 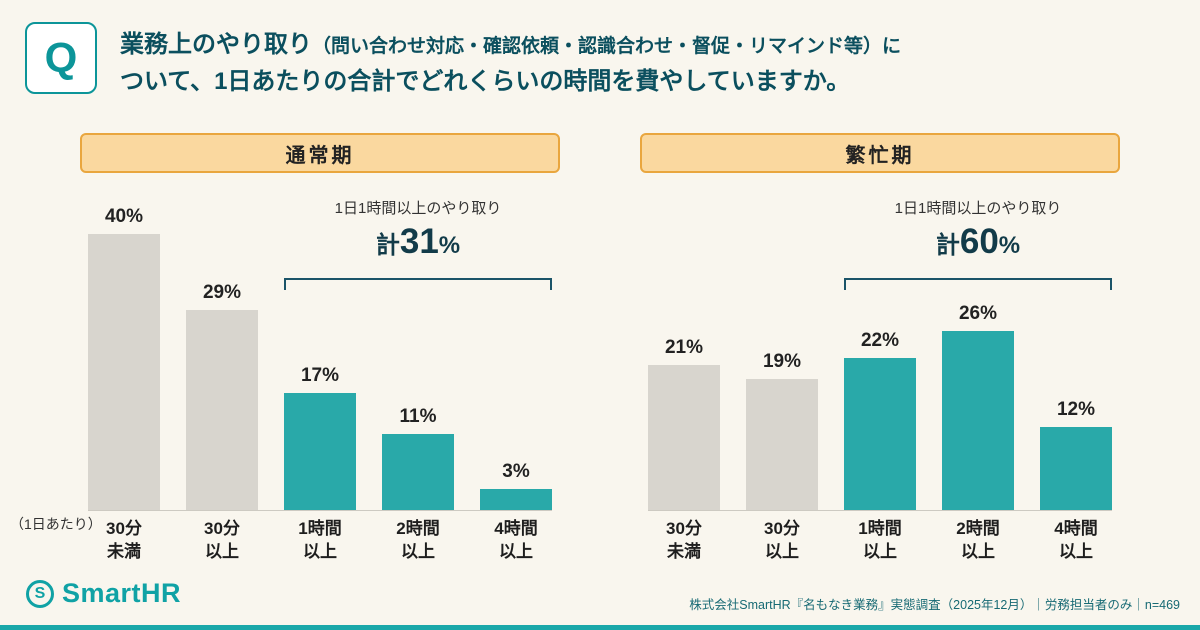 I want to click on smarthr-logo-icon: S, so click(x=40, y=593).